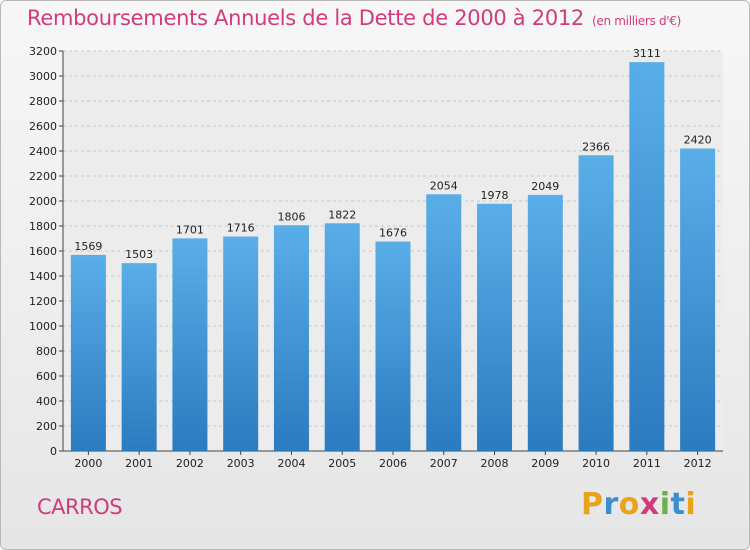  What do you see at coordinates (88, 246) in the screenshot?
I see `data-label: 1569` at bounding box center [88, 246].